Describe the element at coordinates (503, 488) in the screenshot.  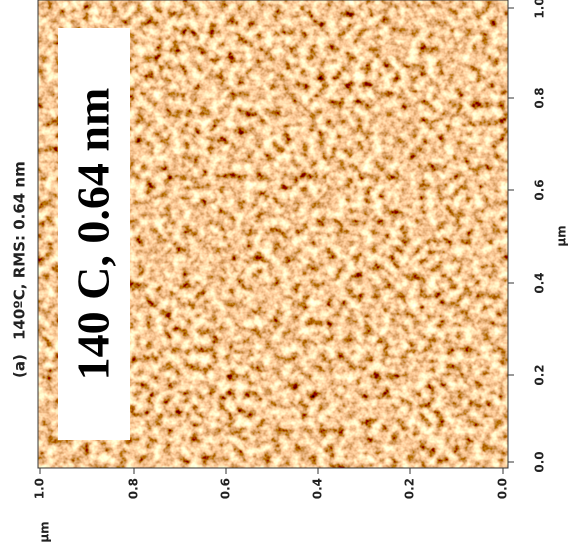
I see `bottom-tick-label: 0.0` at that location.